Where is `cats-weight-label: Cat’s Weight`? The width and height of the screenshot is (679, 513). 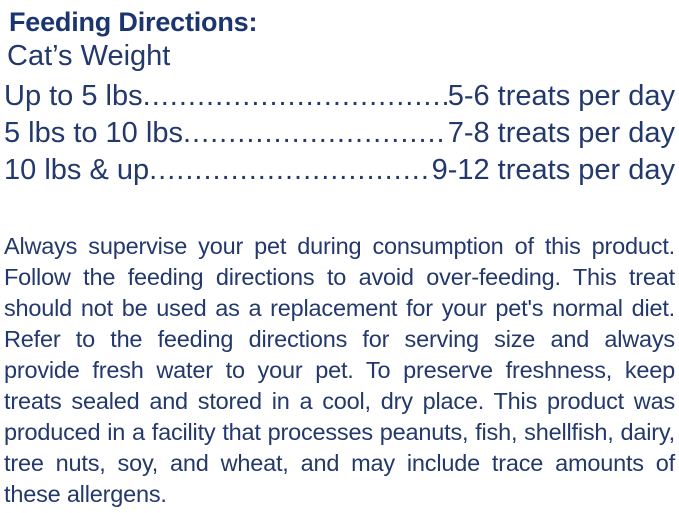
cats-weight-label: Cat’s Weight is located at coordinates (89, 56).